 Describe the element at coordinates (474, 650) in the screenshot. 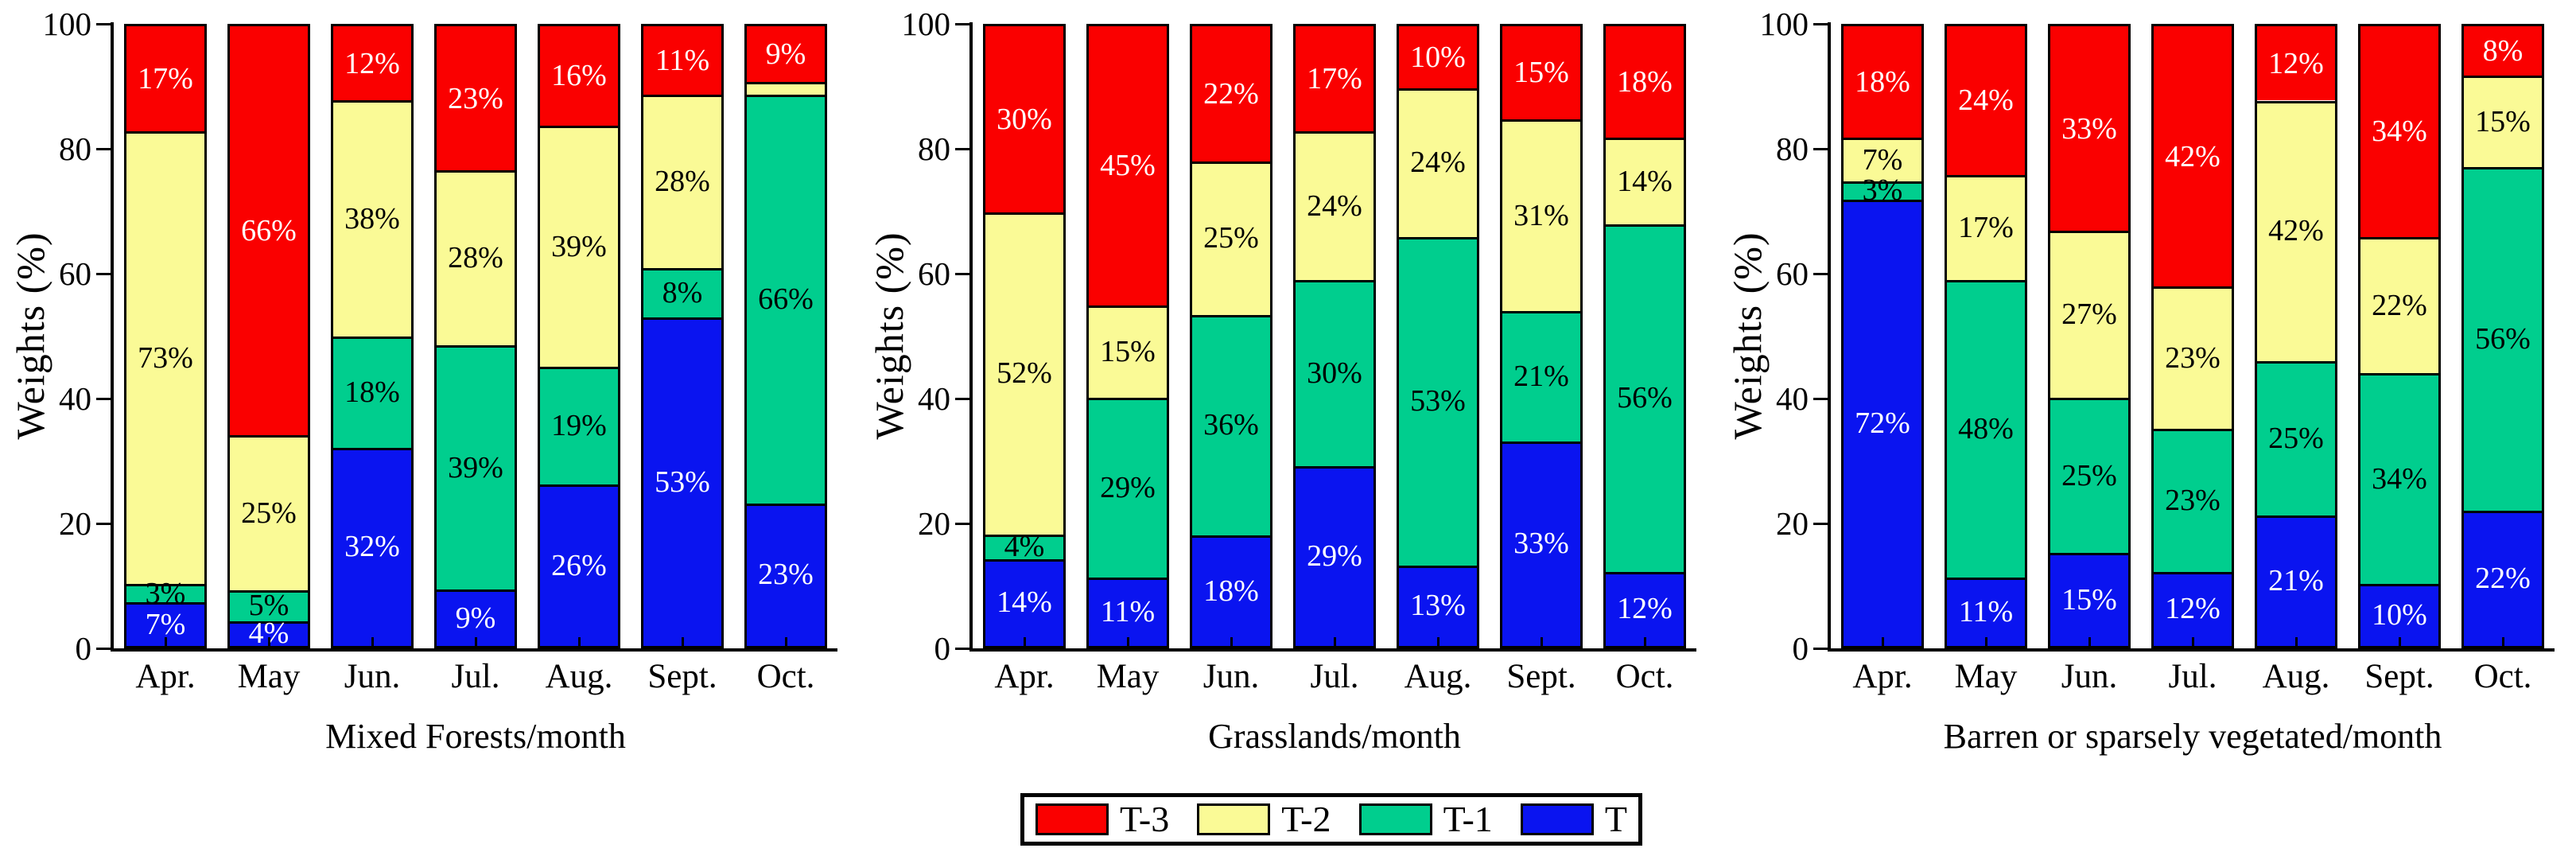

I see `x-axis-line` at that location.